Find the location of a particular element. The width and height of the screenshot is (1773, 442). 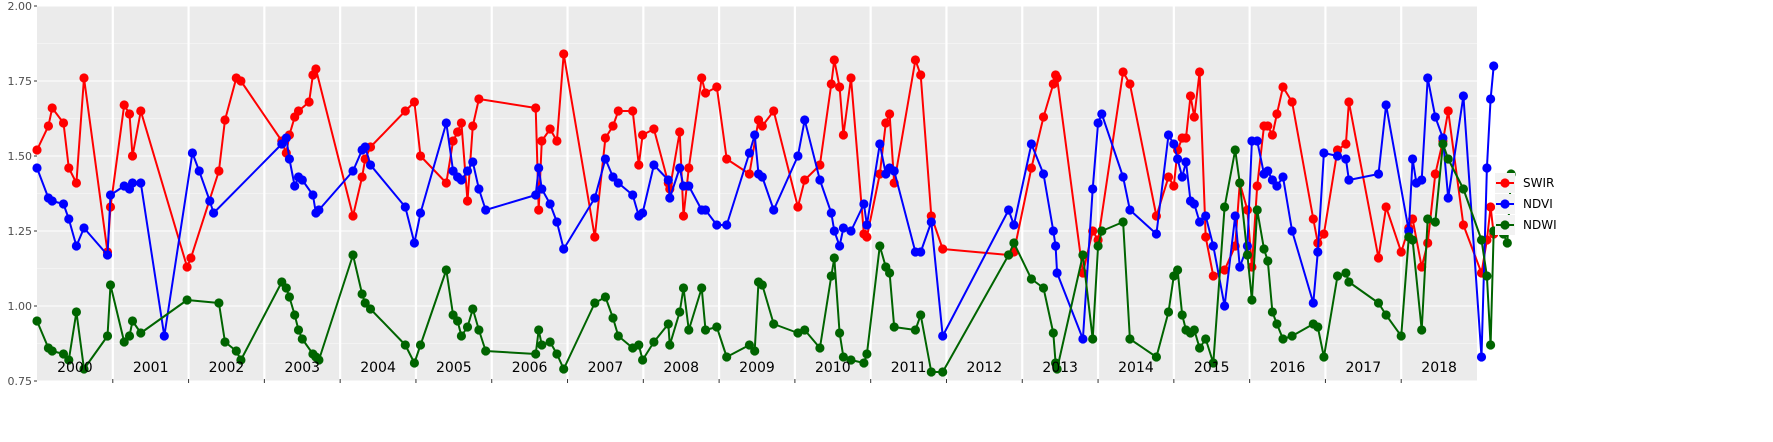

y-tick-label: 1.50 is located at coordinates (20, 156).